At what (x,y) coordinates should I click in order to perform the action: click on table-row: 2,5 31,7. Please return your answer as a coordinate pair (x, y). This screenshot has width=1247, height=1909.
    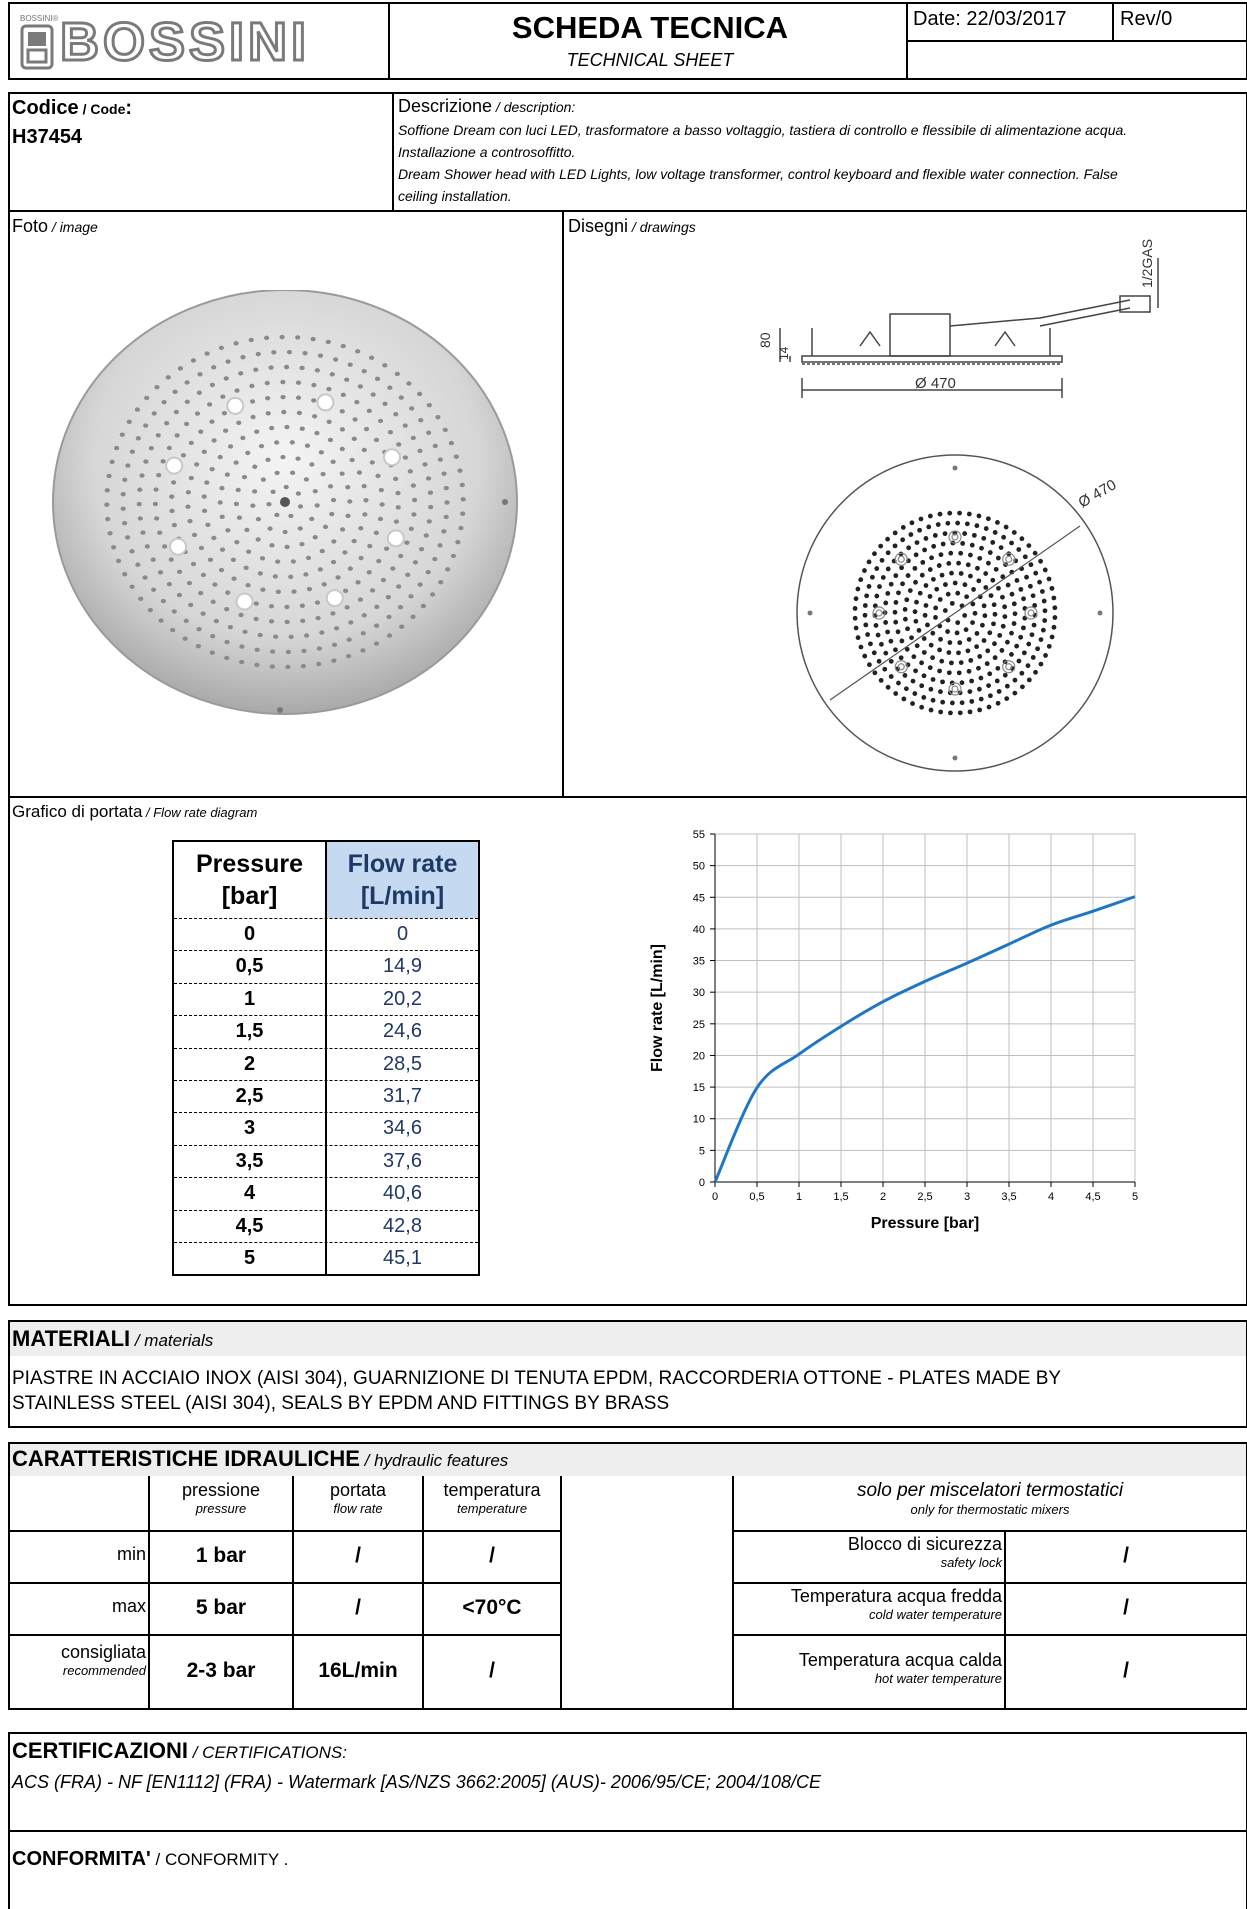
    Looking at the image, I should click on (326, 1096).